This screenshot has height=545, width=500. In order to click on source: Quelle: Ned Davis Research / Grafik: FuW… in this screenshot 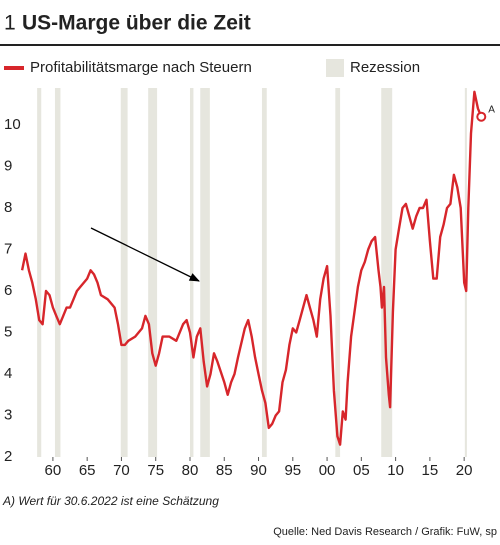, I will do `click(385, 532)`.